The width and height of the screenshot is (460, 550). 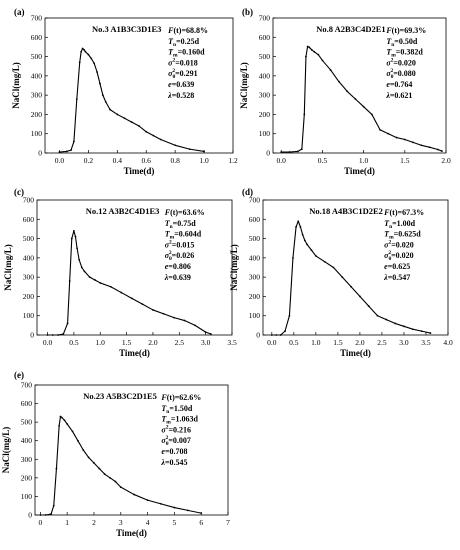 I want to click on parameter-annotation: σθ2=0.007, so click(x=176, y=441).